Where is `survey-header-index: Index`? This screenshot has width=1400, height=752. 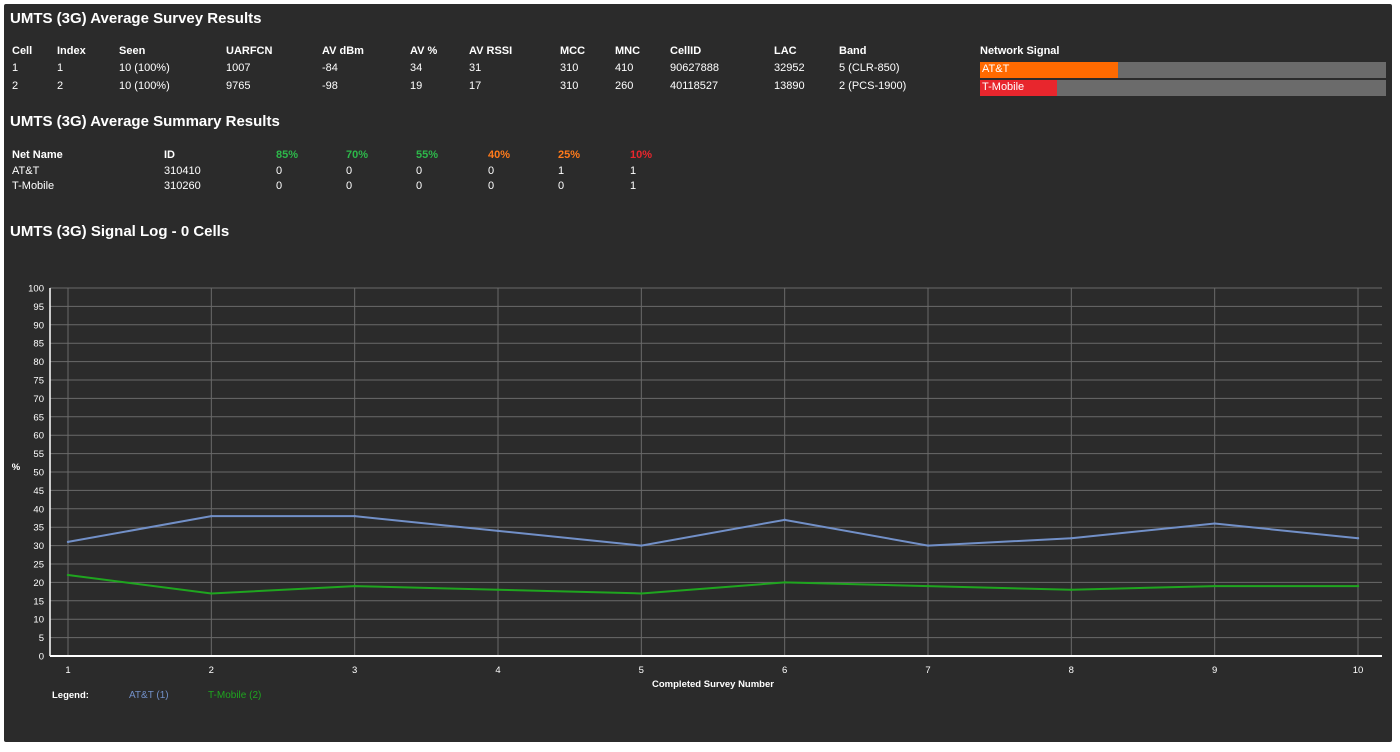 survey-header-index: Index is located at coordinates (71, 51).